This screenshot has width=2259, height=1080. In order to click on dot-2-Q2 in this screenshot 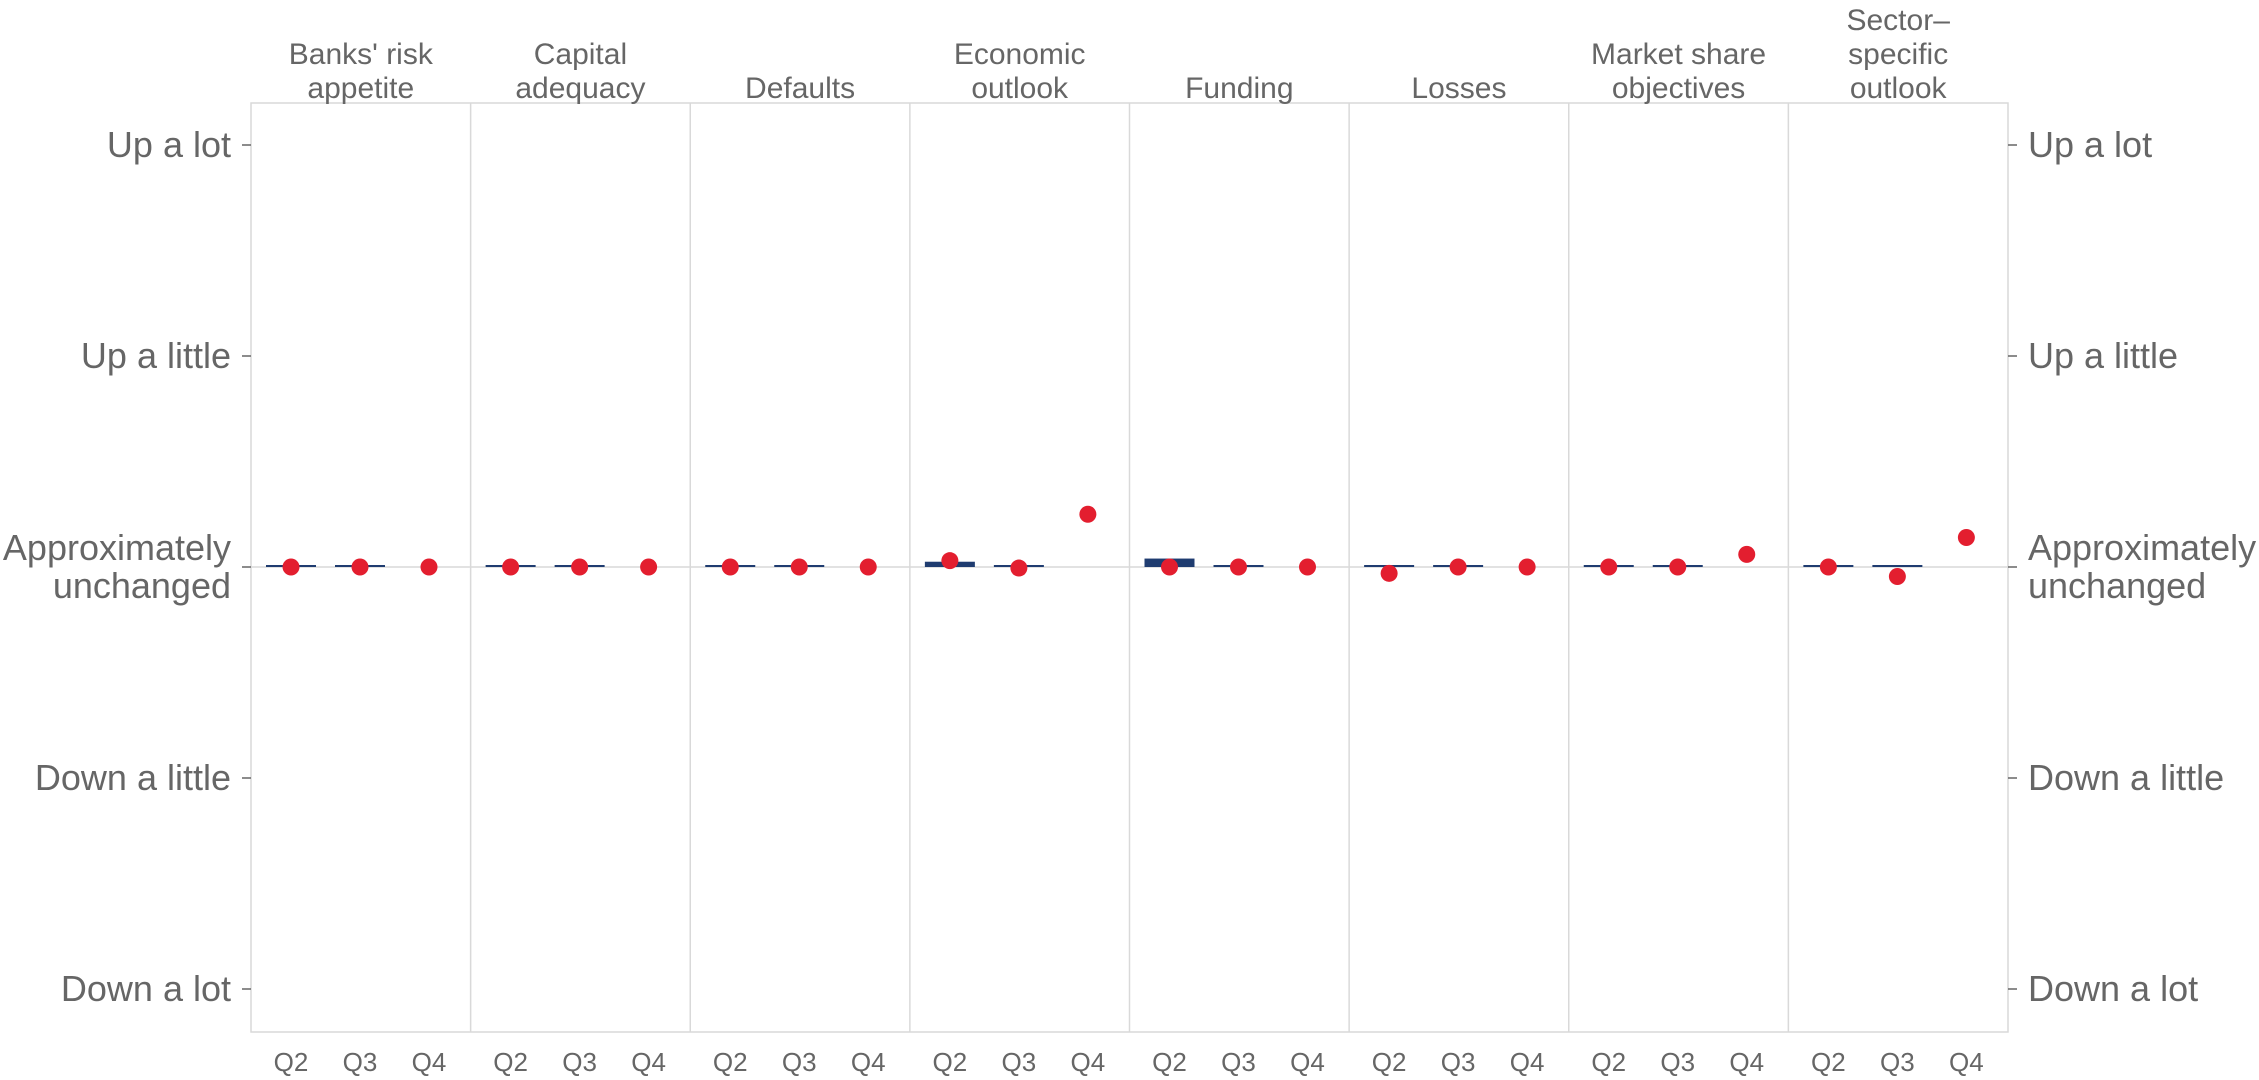, I will do `click(730, 567)`.